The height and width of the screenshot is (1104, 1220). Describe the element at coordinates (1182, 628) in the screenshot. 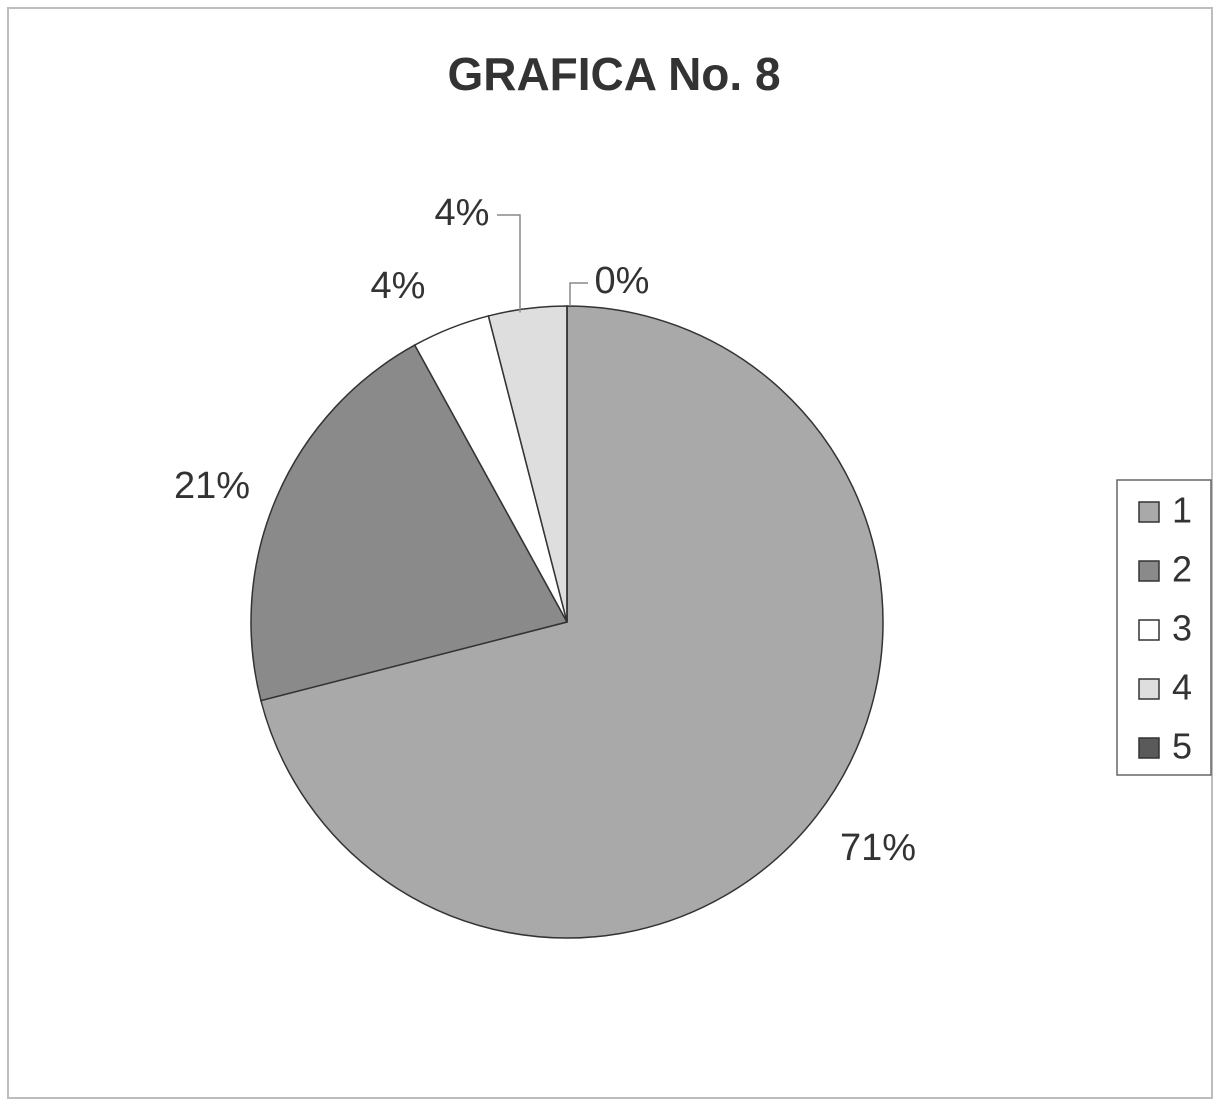

I see `legend-label: 3` at that location.